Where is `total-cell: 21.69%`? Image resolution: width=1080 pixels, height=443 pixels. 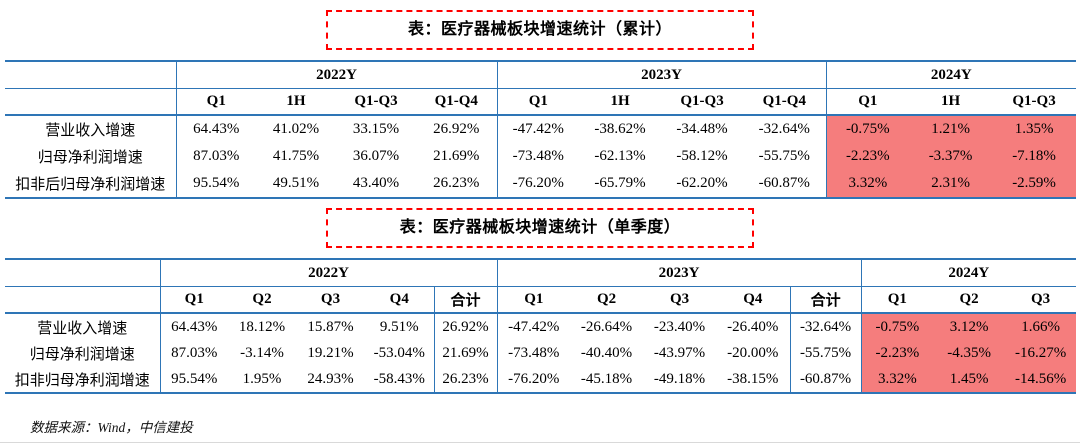
total-cell: 21.69% is located at coordinates (465, 353).